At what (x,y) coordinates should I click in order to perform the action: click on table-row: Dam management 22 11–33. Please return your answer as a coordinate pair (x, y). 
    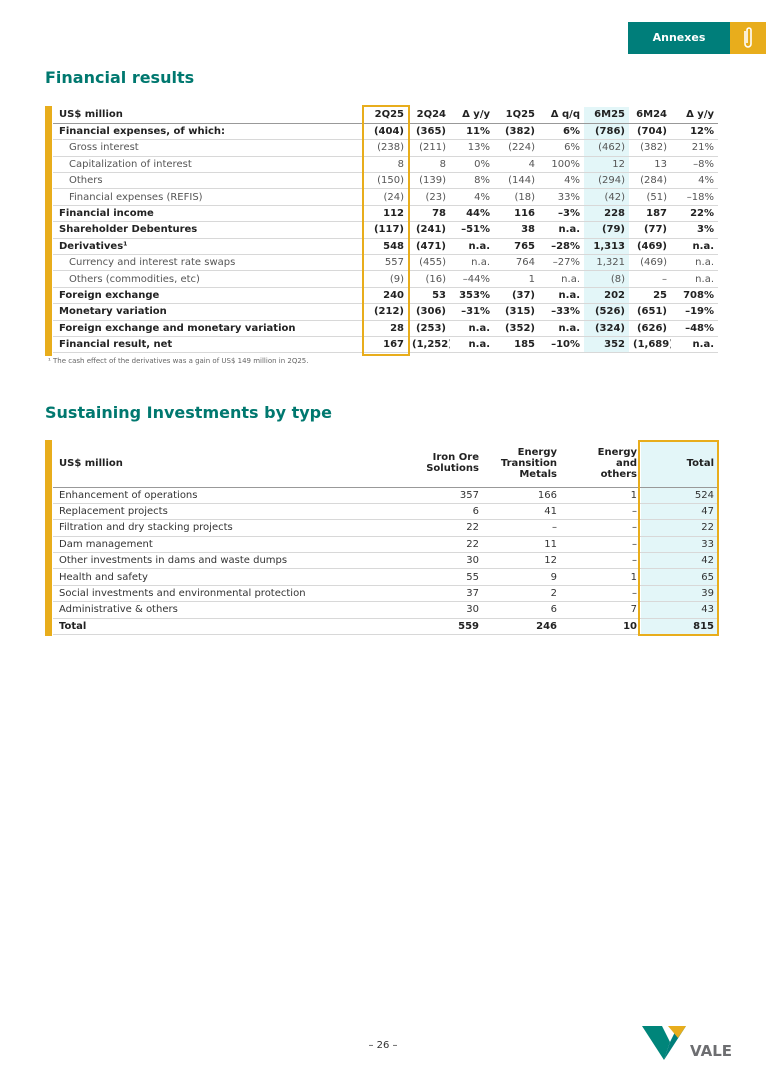
    Looking at the image, I should click on (385, 545).